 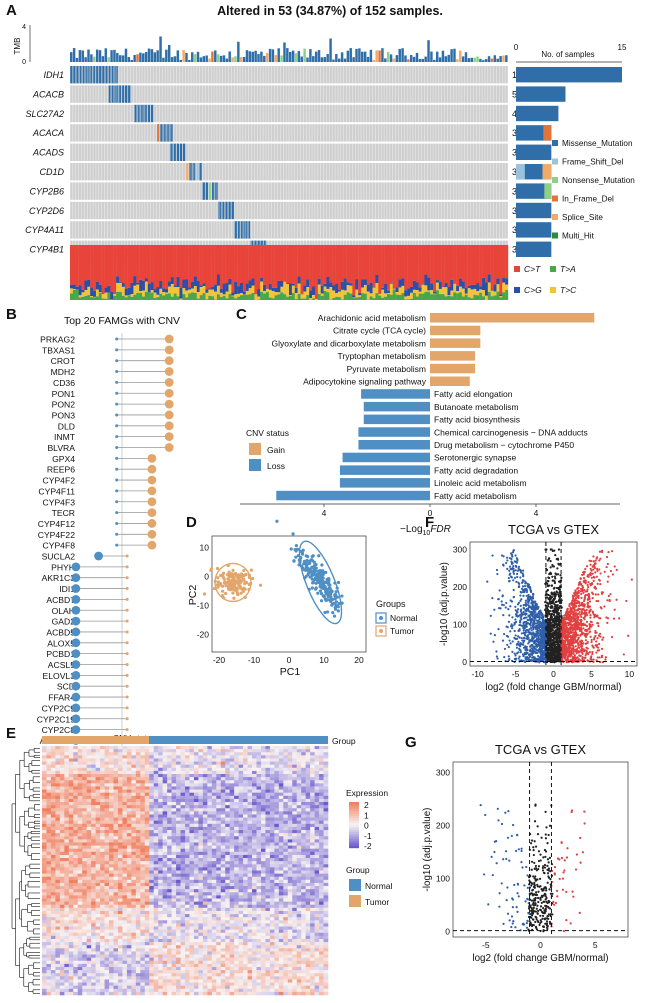 I want to click on lollipop-gene-label: PRKAG2, so click(x=57, y=340).